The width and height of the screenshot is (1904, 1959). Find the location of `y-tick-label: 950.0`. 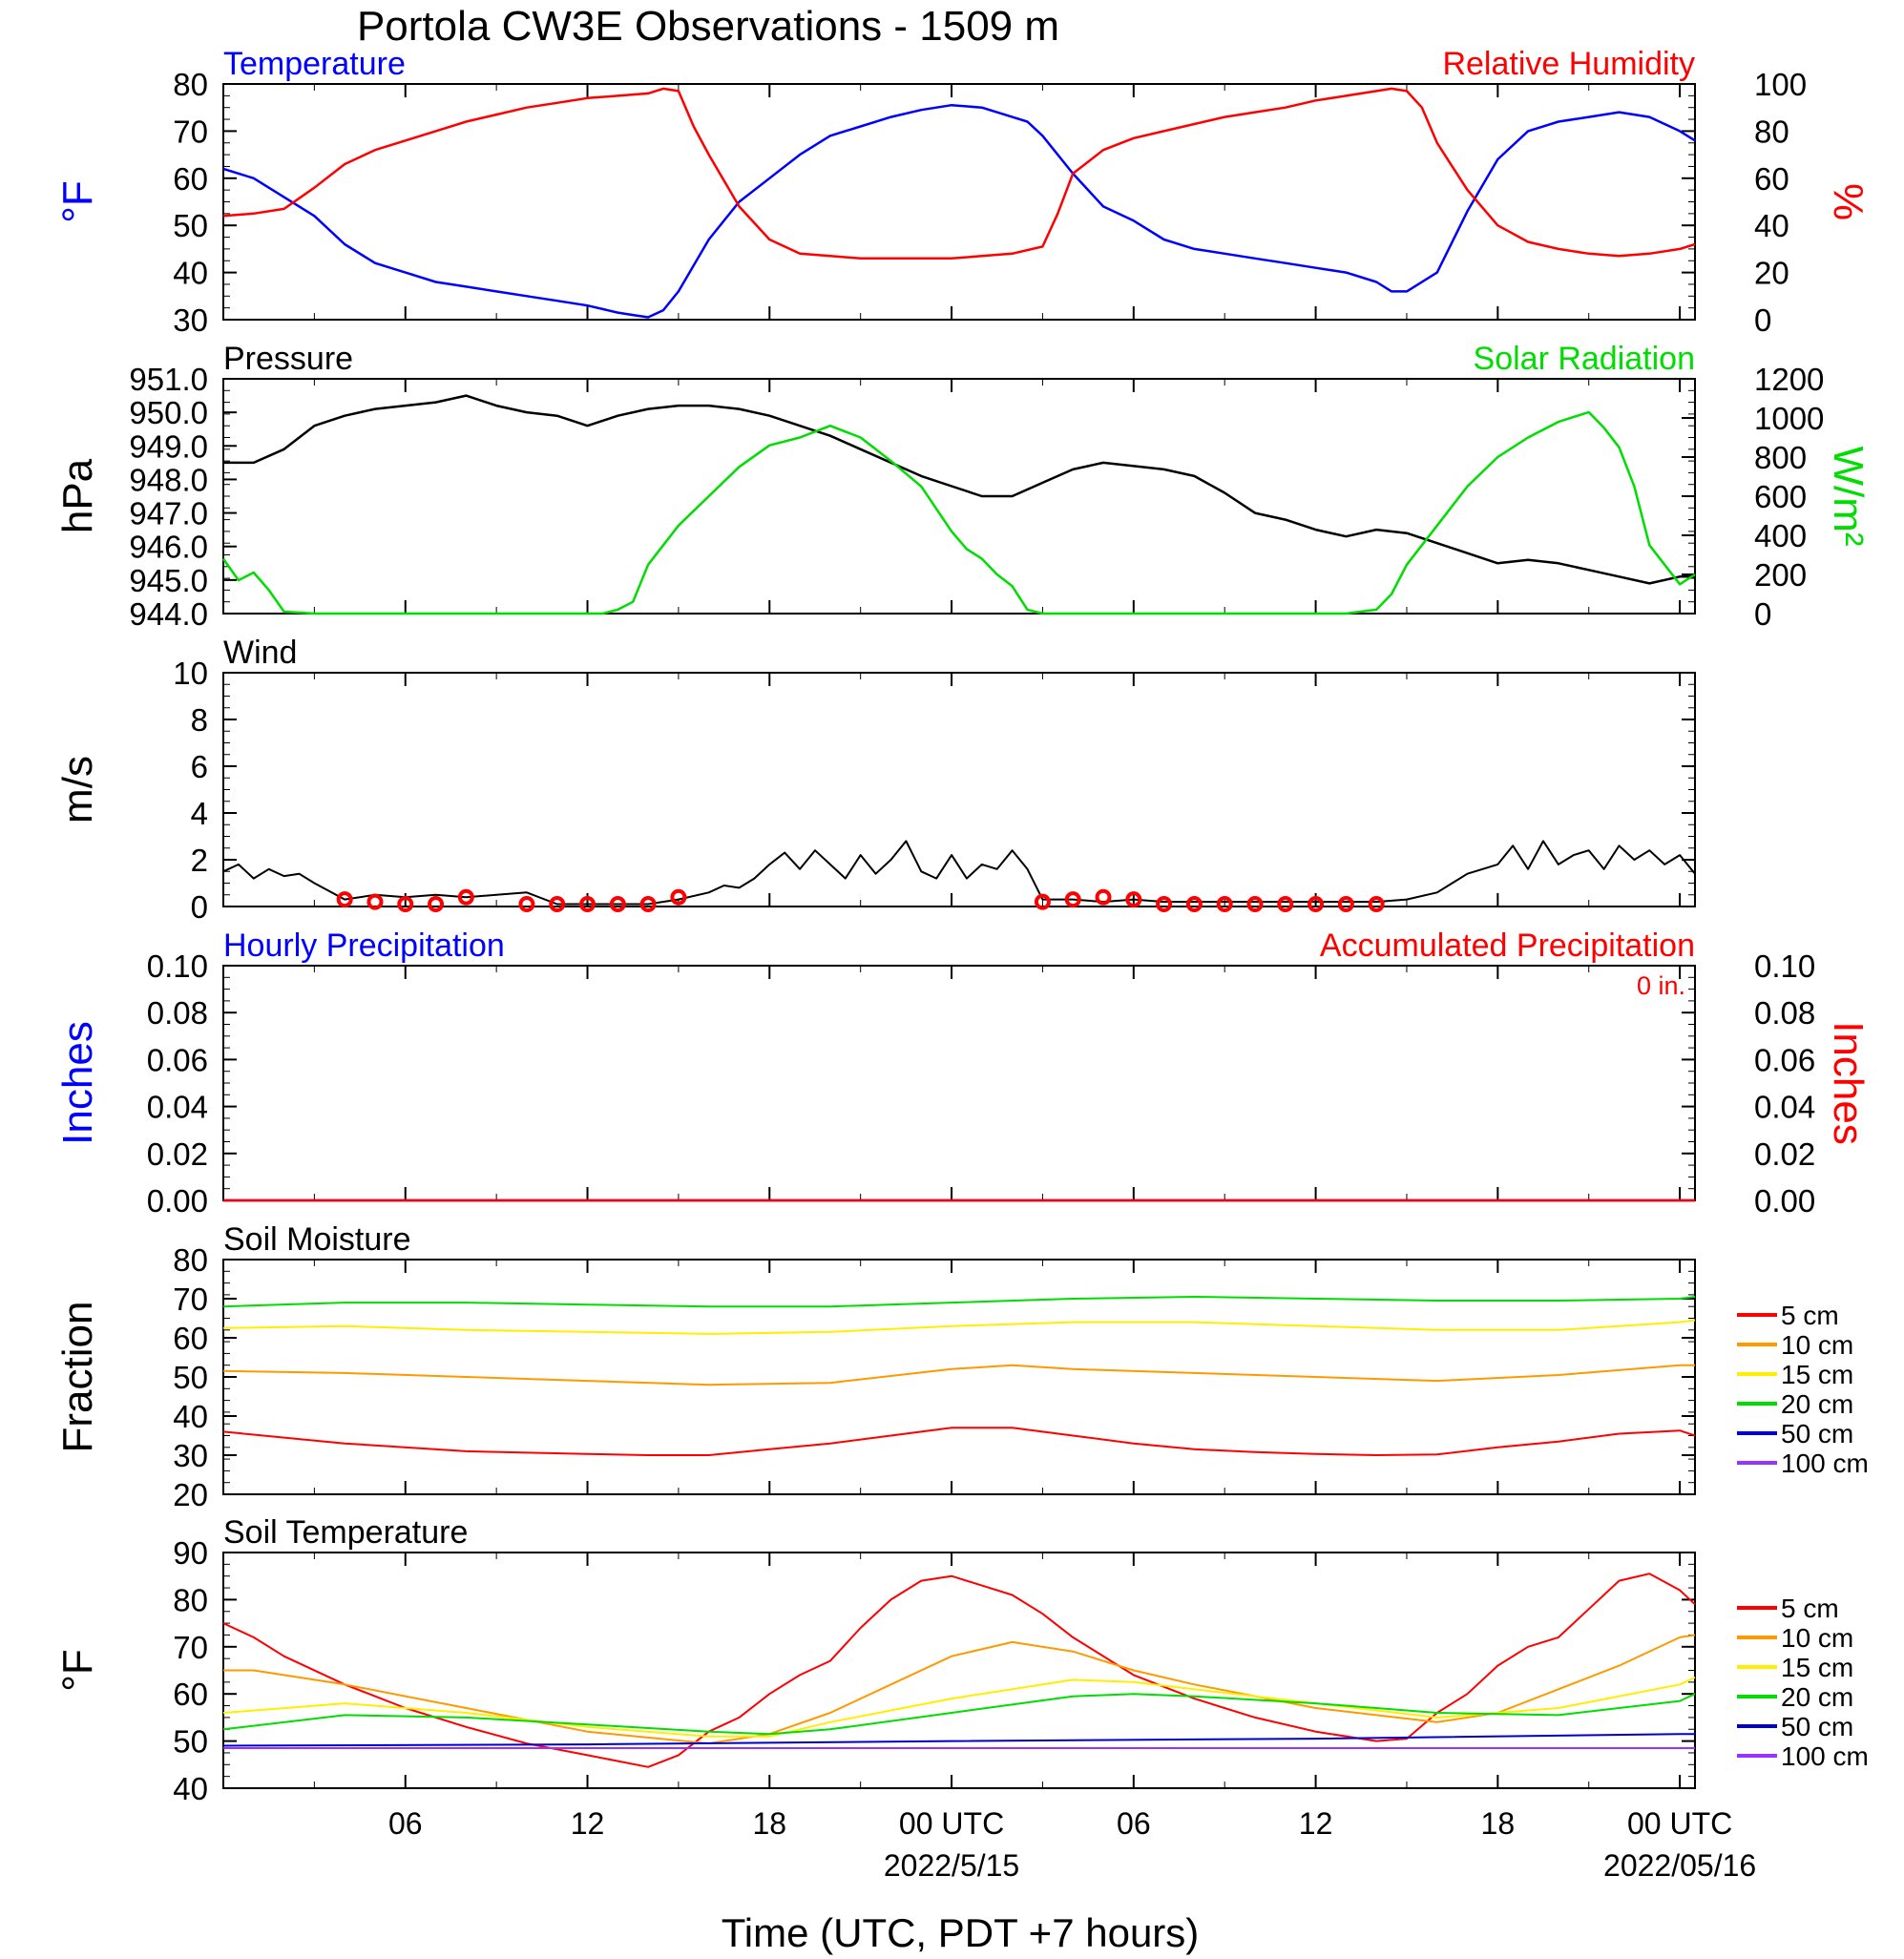

y-tick-label: 950.0 is located at coordinates (168, 412).